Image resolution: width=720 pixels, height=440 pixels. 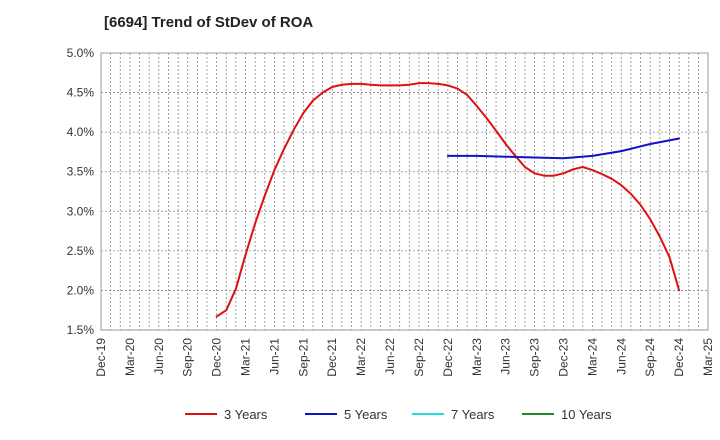 What do you see at coordinates (621, 356) in the screenshot?
I see `x-tick-label: Jun-24` at bounding box center [621, 356].